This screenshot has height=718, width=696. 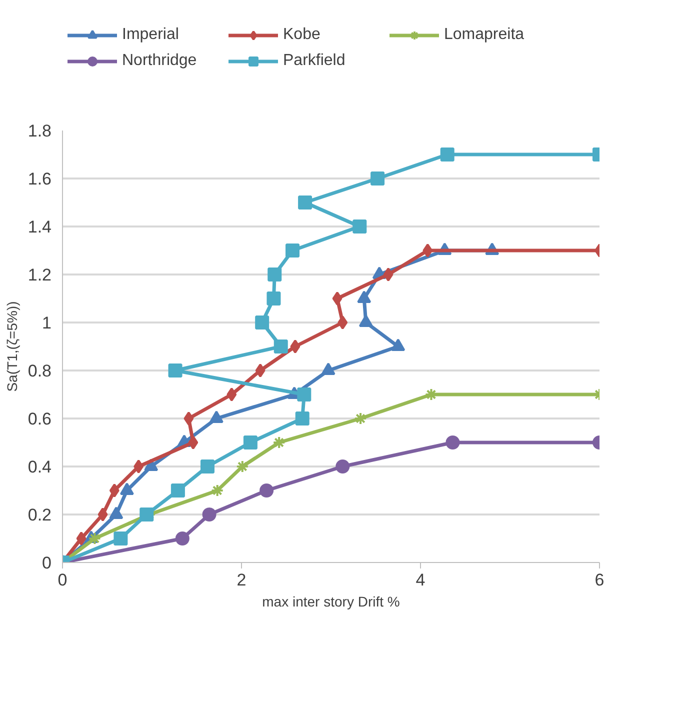 I want to click on y-tick-label: 0.4, so click(x=40, y=467).